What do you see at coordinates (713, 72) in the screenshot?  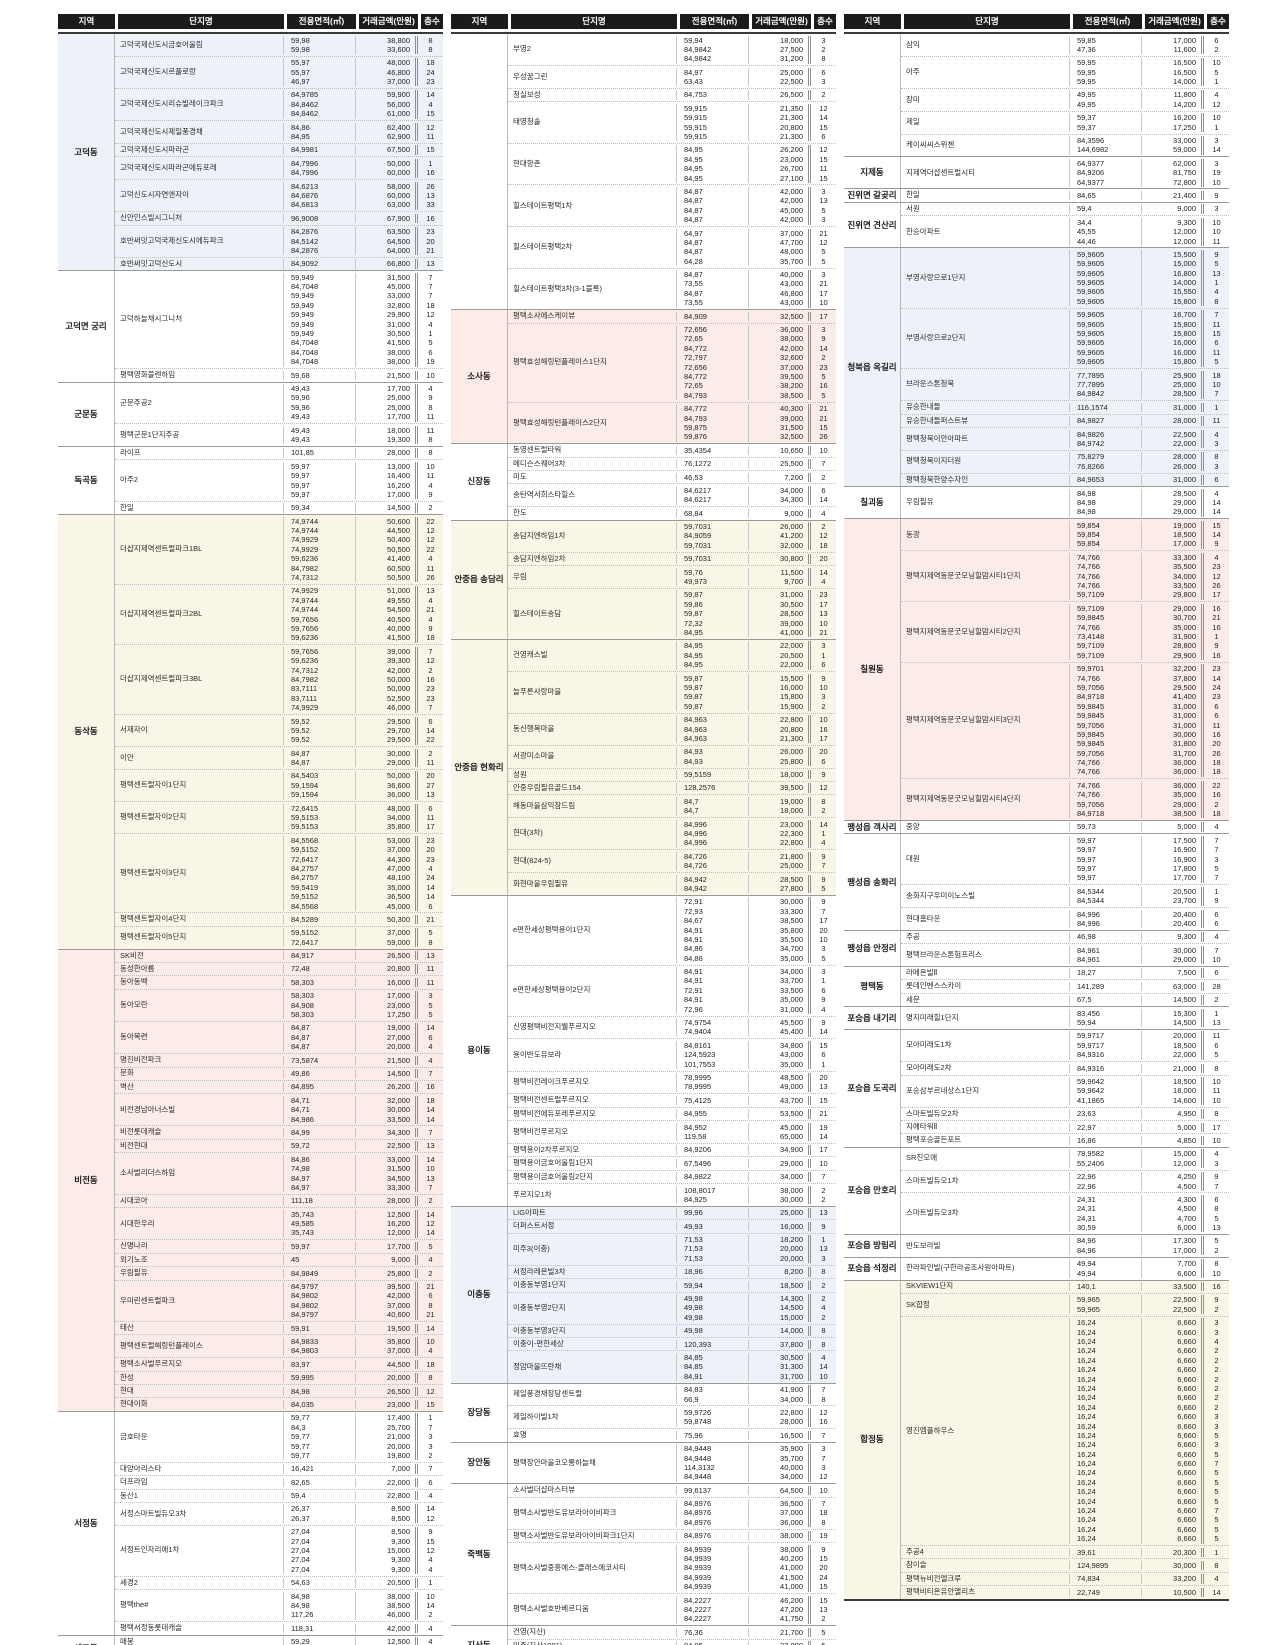 I see `area-value: 84,97` at bounding box center [713, 72].